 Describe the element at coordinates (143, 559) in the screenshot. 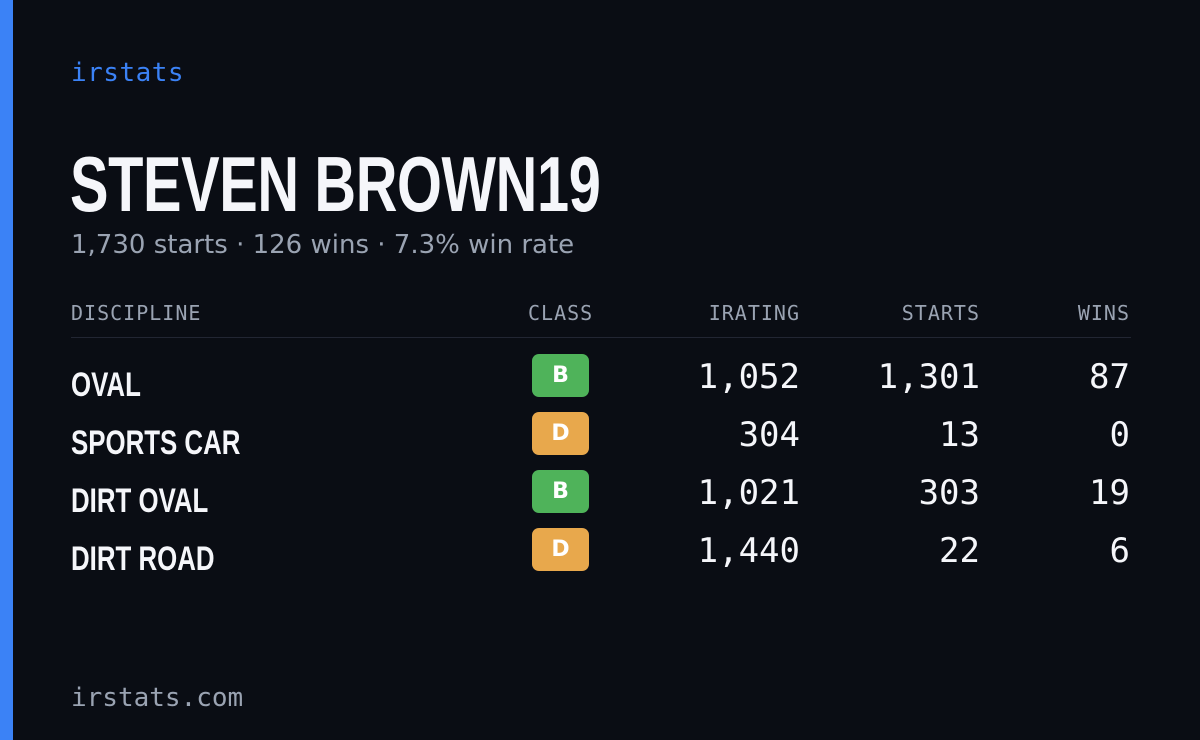

I see `discipline-cell: DIRT ROAD` at that location.